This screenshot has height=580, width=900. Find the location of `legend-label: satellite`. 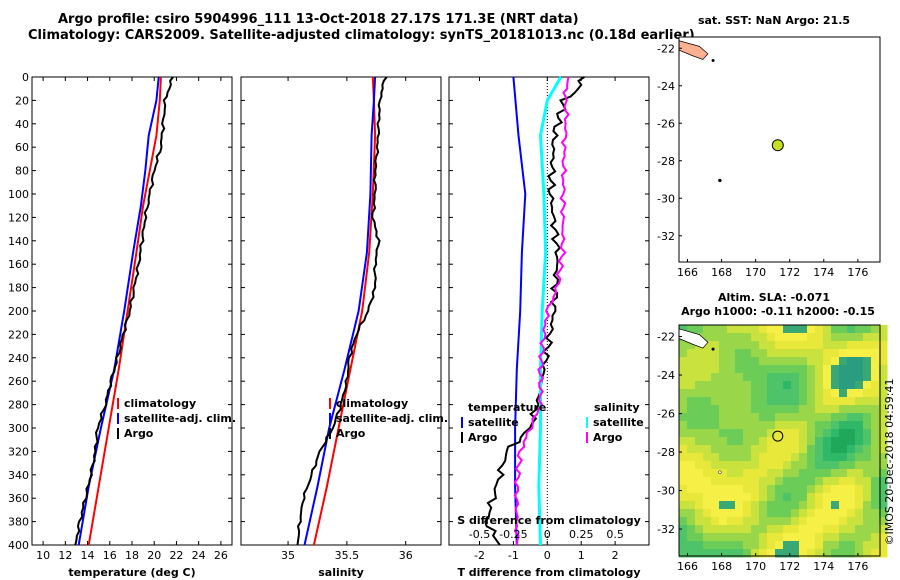

legend-label: satellite is located at coordinates (618, 422).